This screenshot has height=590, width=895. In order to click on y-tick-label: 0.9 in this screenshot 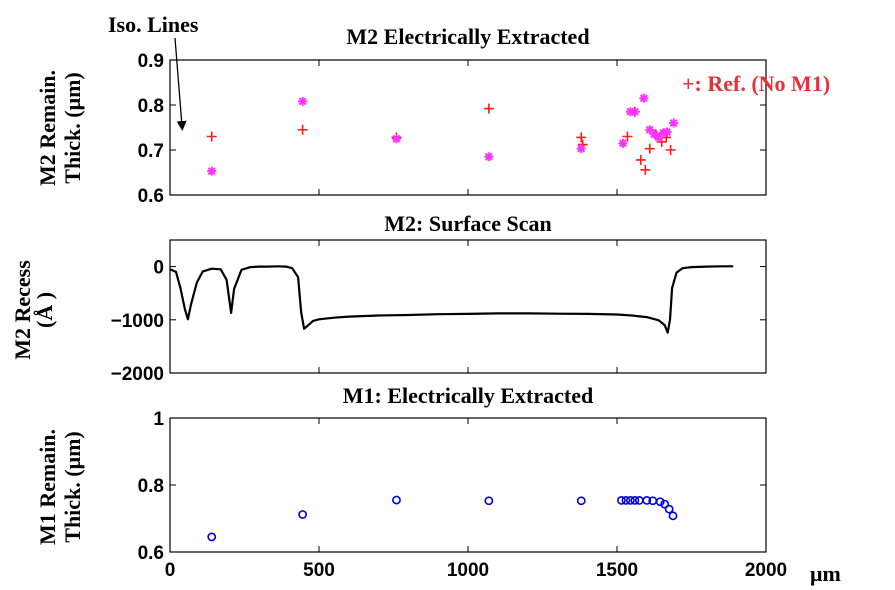, I will do `click(151, 61)`.